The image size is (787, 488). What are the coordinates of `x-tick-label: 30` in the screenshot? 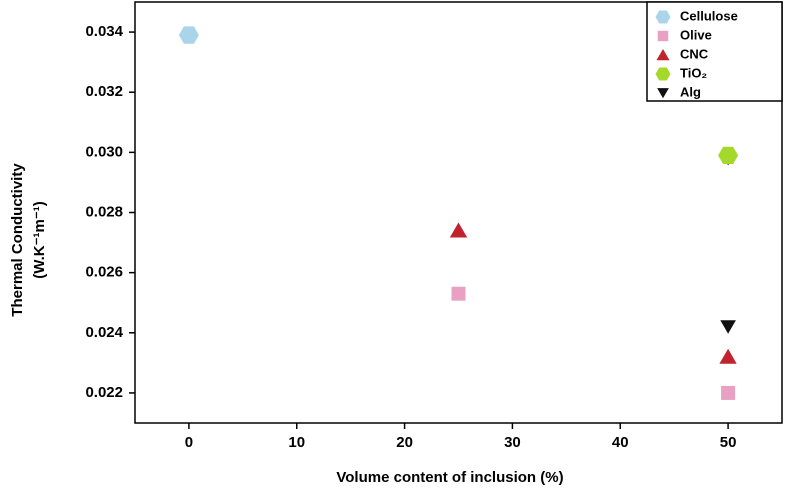 It's located at (512, 442).